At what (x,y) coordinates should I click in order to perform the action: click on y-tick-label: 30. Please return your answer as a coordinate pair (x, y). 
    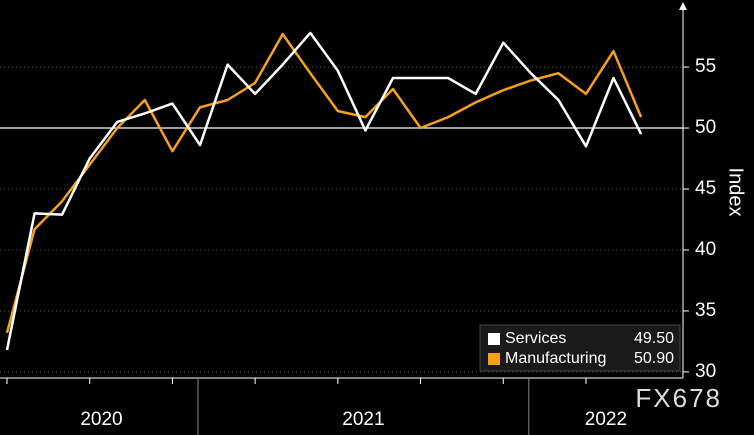
    Looking at the image, I should click on (705, 371).